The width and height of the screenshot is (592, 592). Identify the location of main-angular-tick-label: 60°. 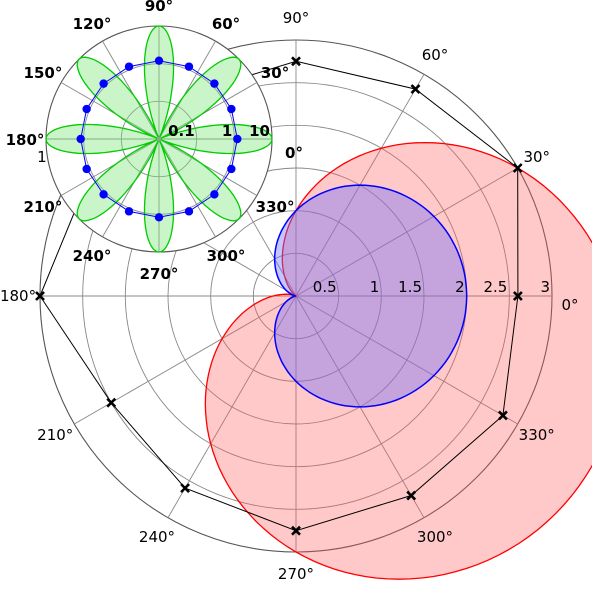
(435, 55).